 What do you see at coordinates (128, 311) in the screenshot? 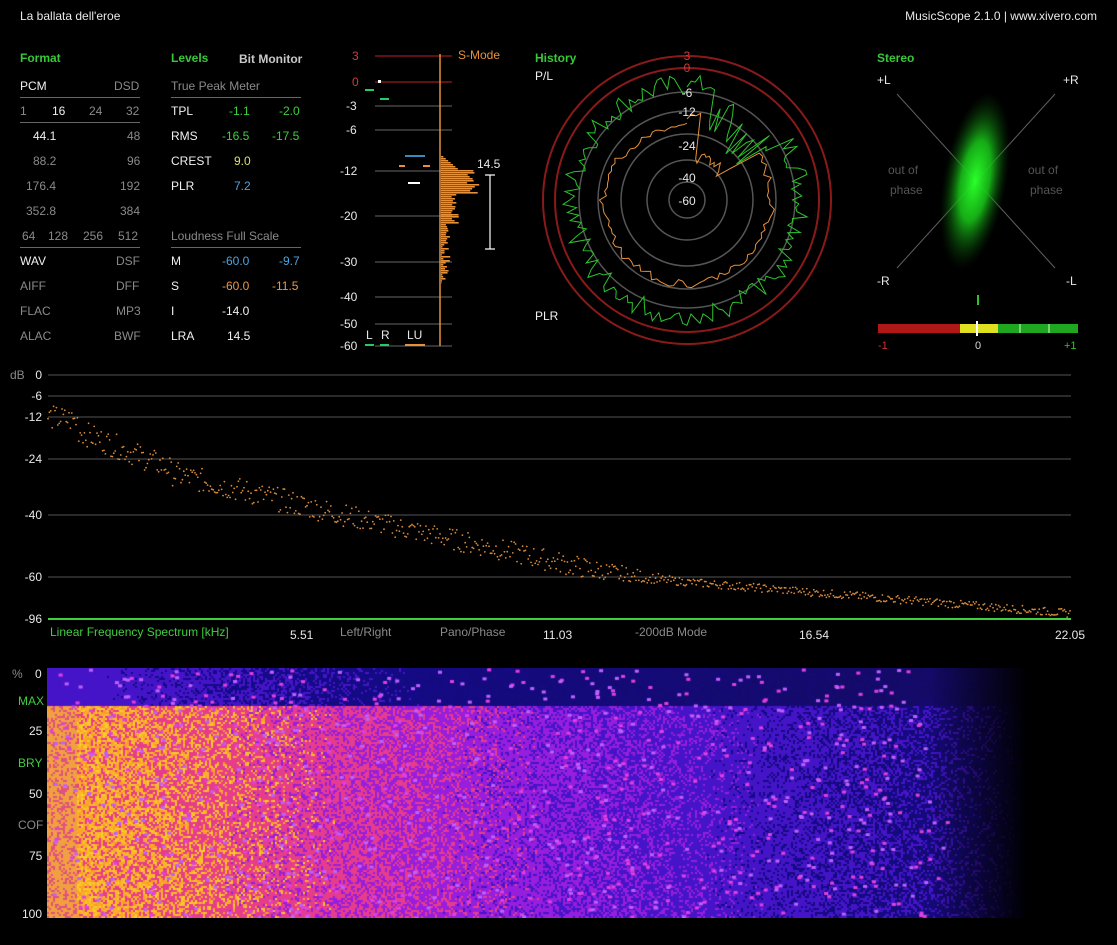
I see `file-mp3: MP3` at bounding box center [128, 311].